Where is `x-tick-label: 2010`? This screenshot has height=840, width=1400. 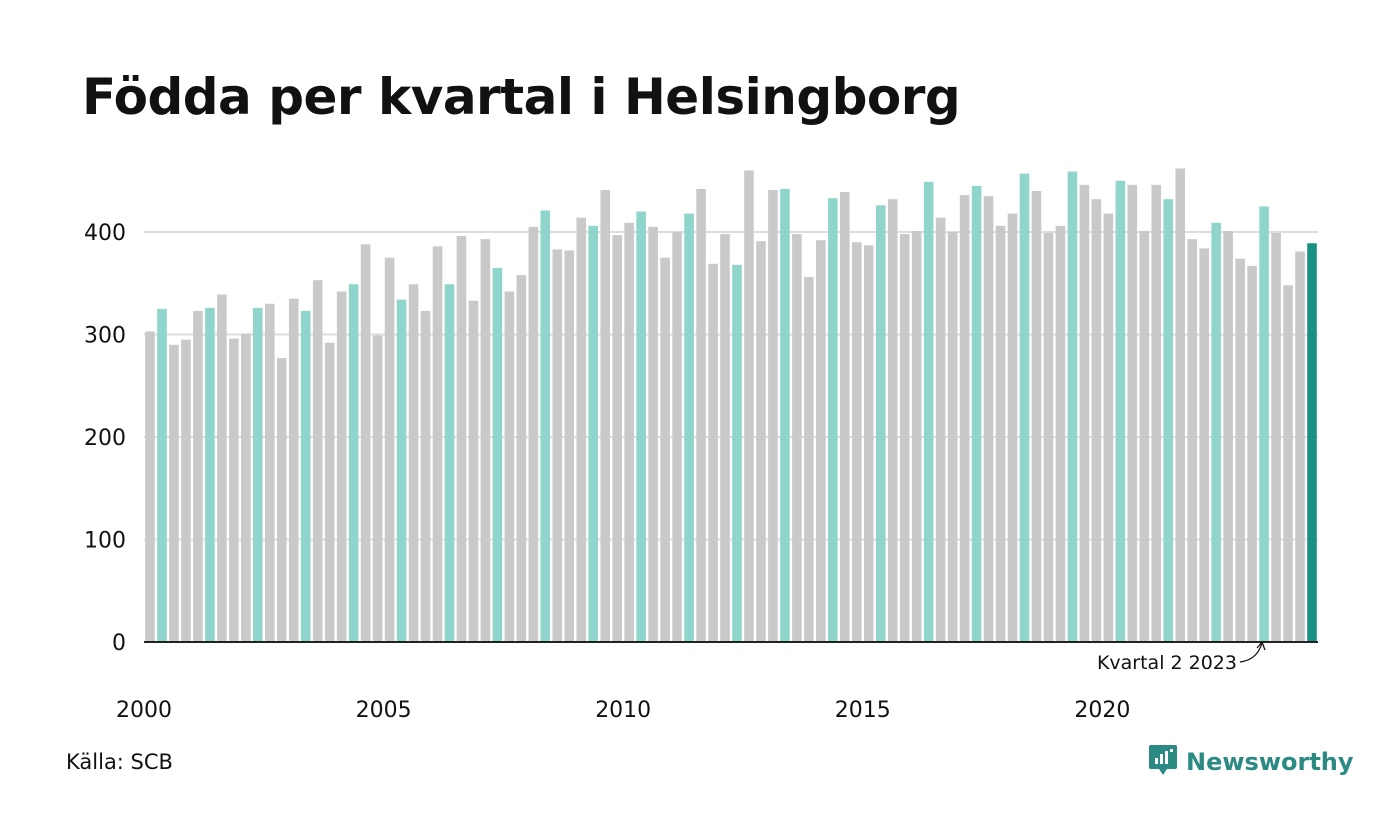 x-tick-label: 2010 is located at coordinates (623, 710).